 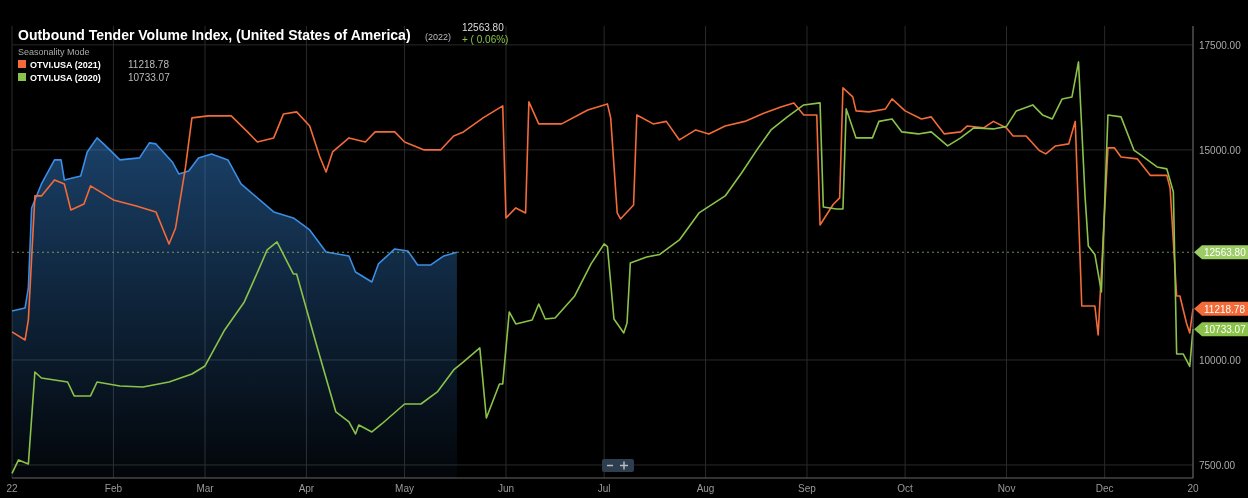 What do you see at coordinates (1220, 45) in the screenshot?
I see `y-tick-label: 17500.00` at bounding box center [1220, 45].